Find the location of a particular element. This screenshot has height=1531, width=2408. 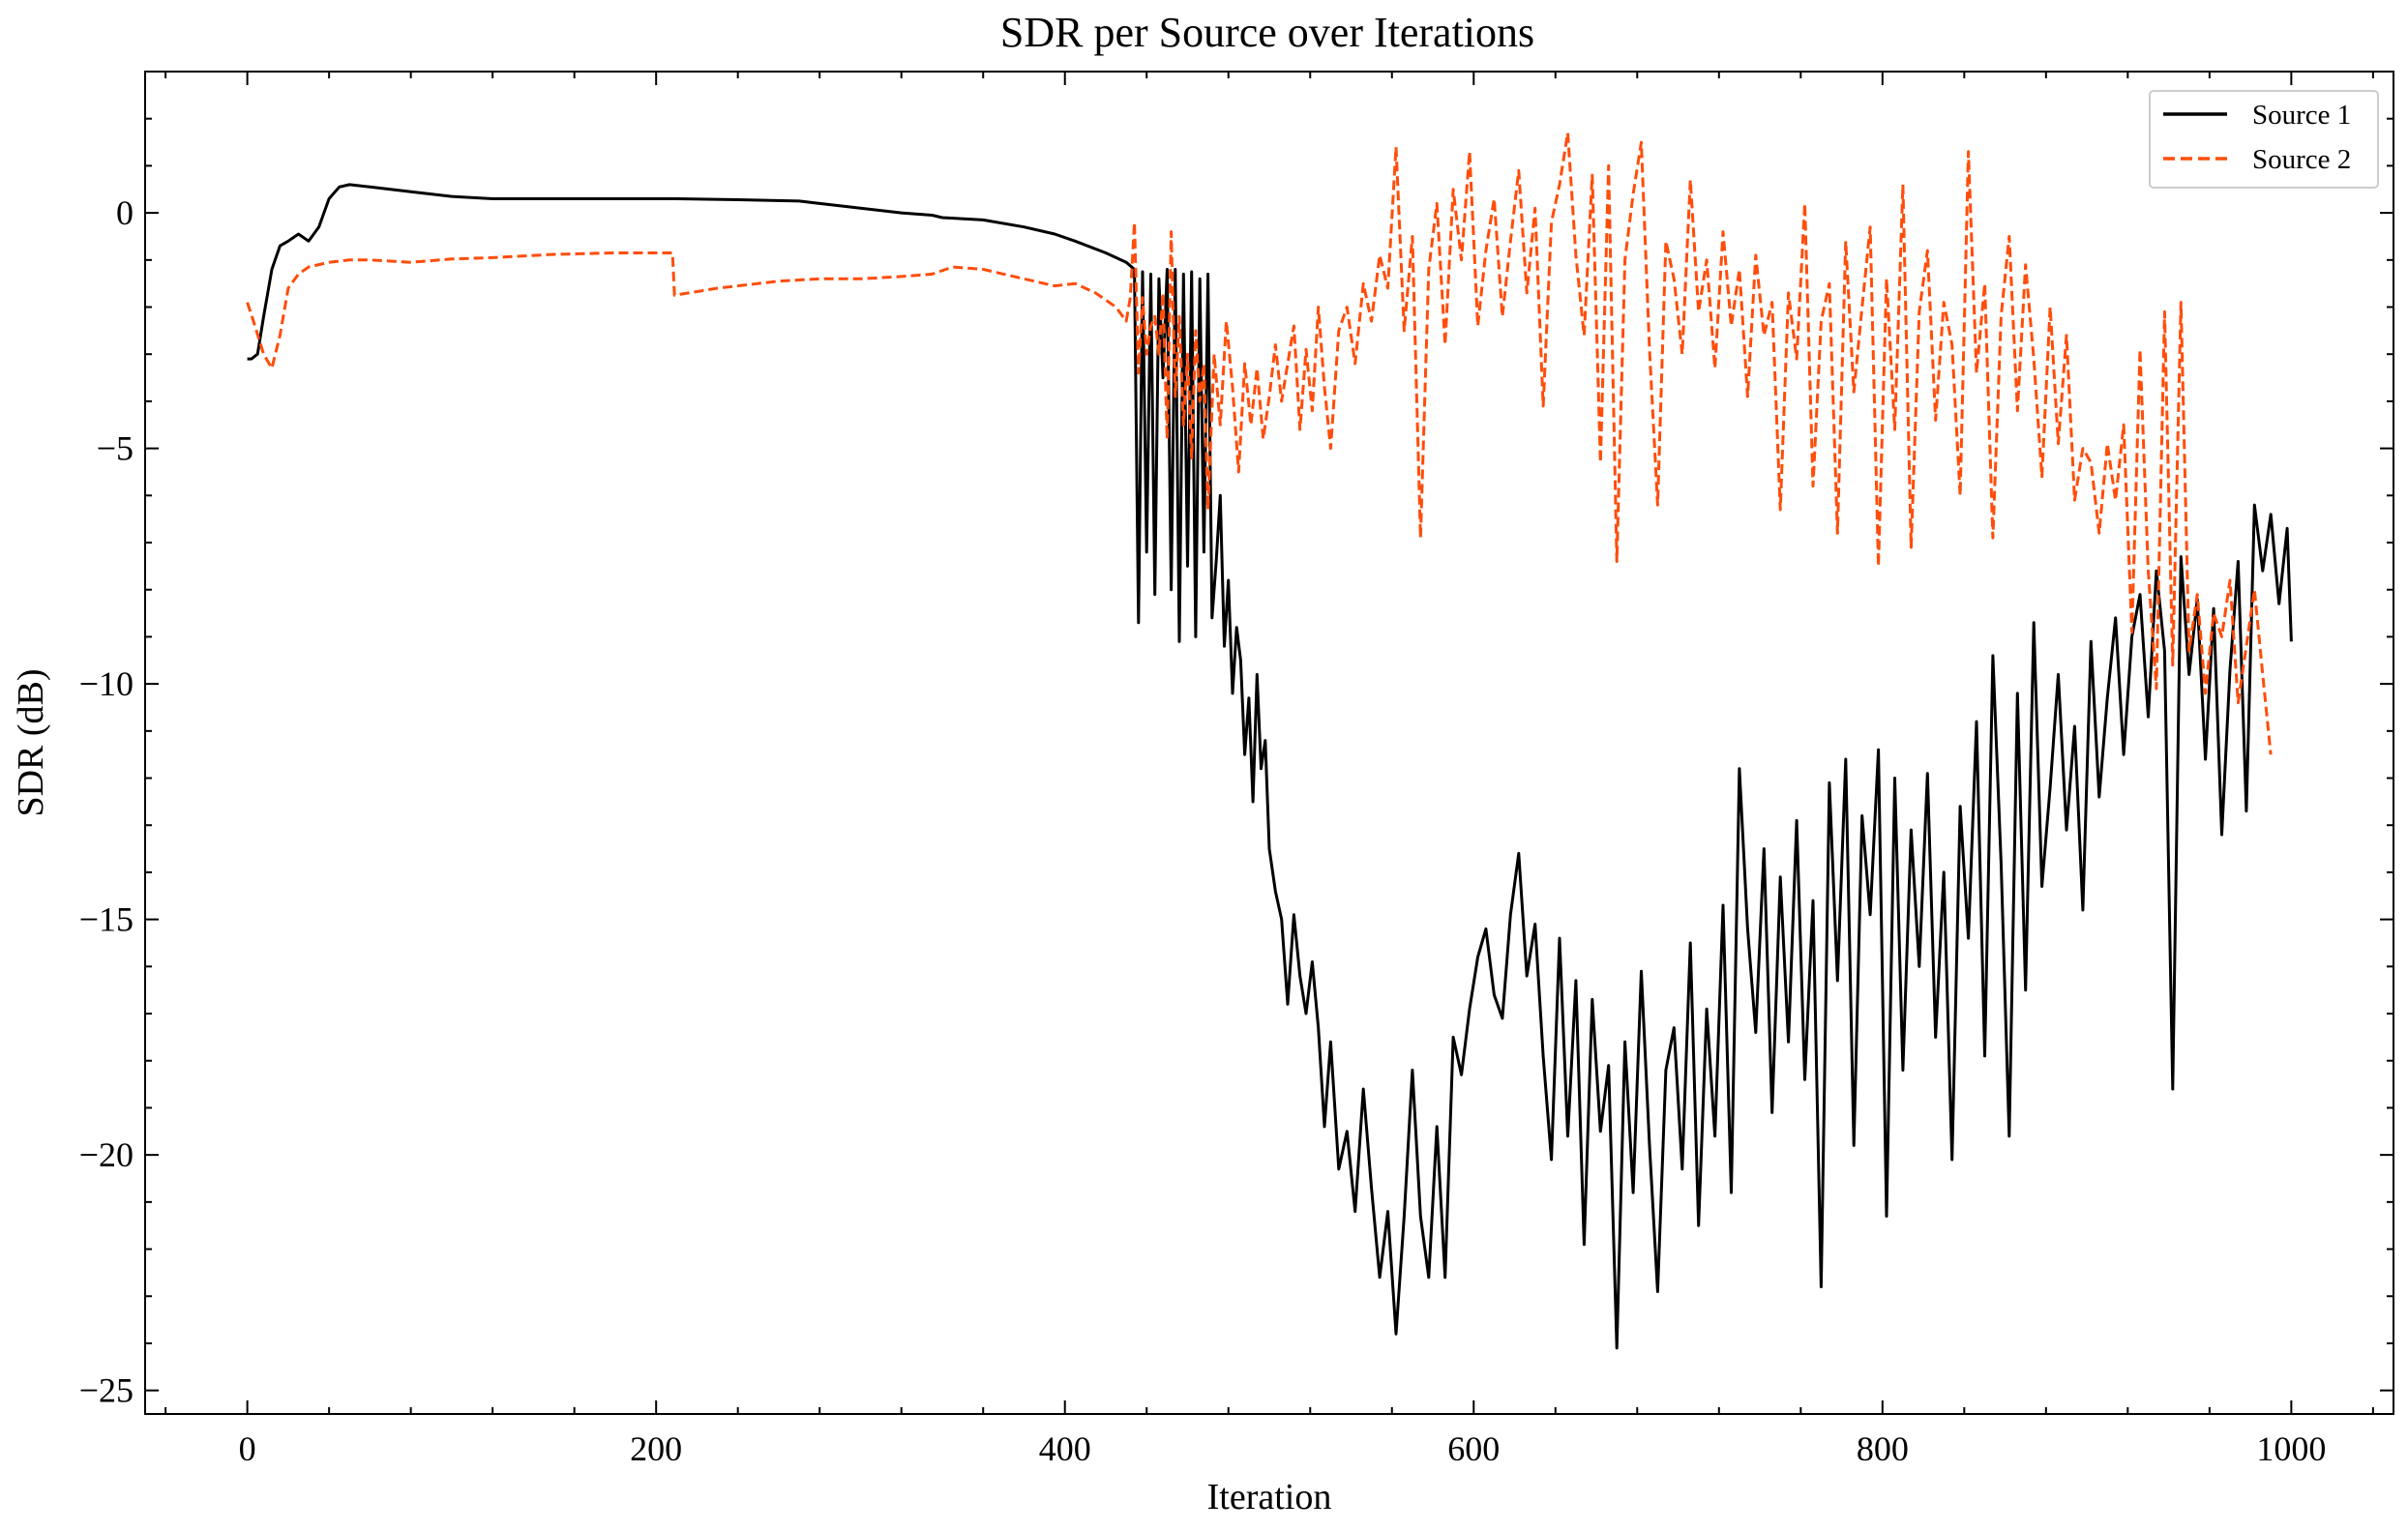

x-tick-label: 600 is located at coordinates (1473, 1449).